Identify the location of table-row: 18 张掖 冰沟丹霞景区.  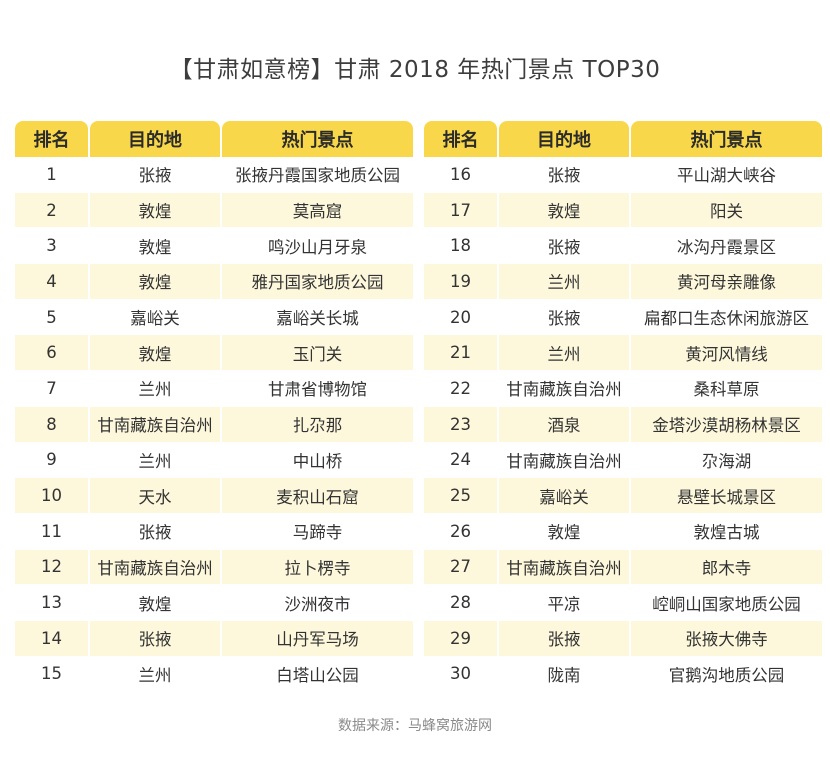
(623, 246).